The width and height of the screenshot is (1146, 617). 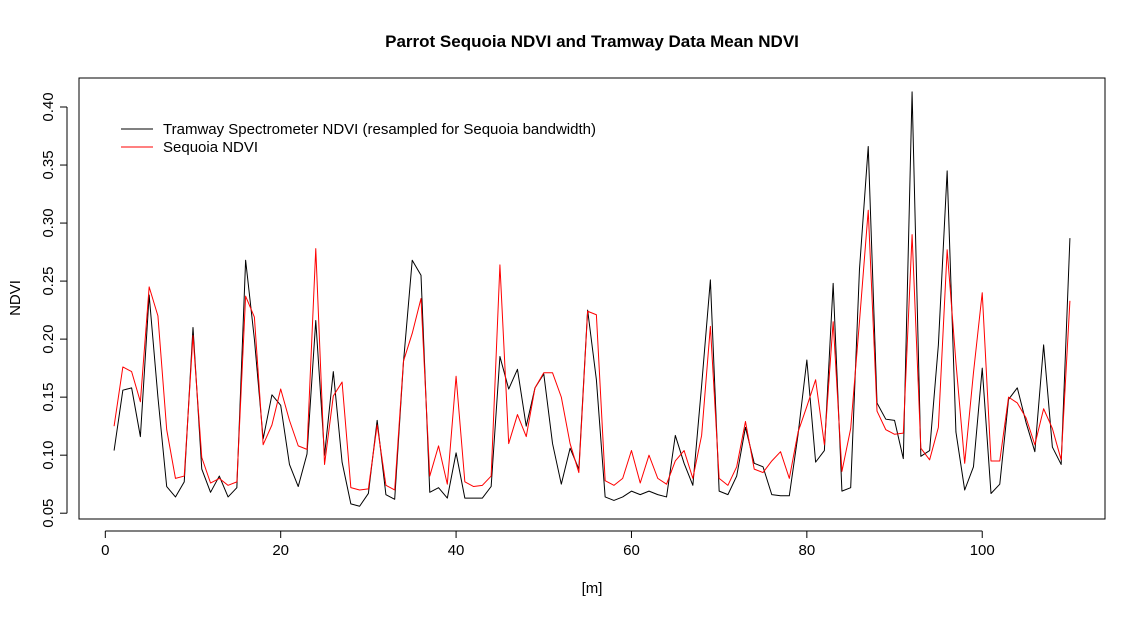 I want to click on y-tick-label: 0.30, so click(x=48, y=222).